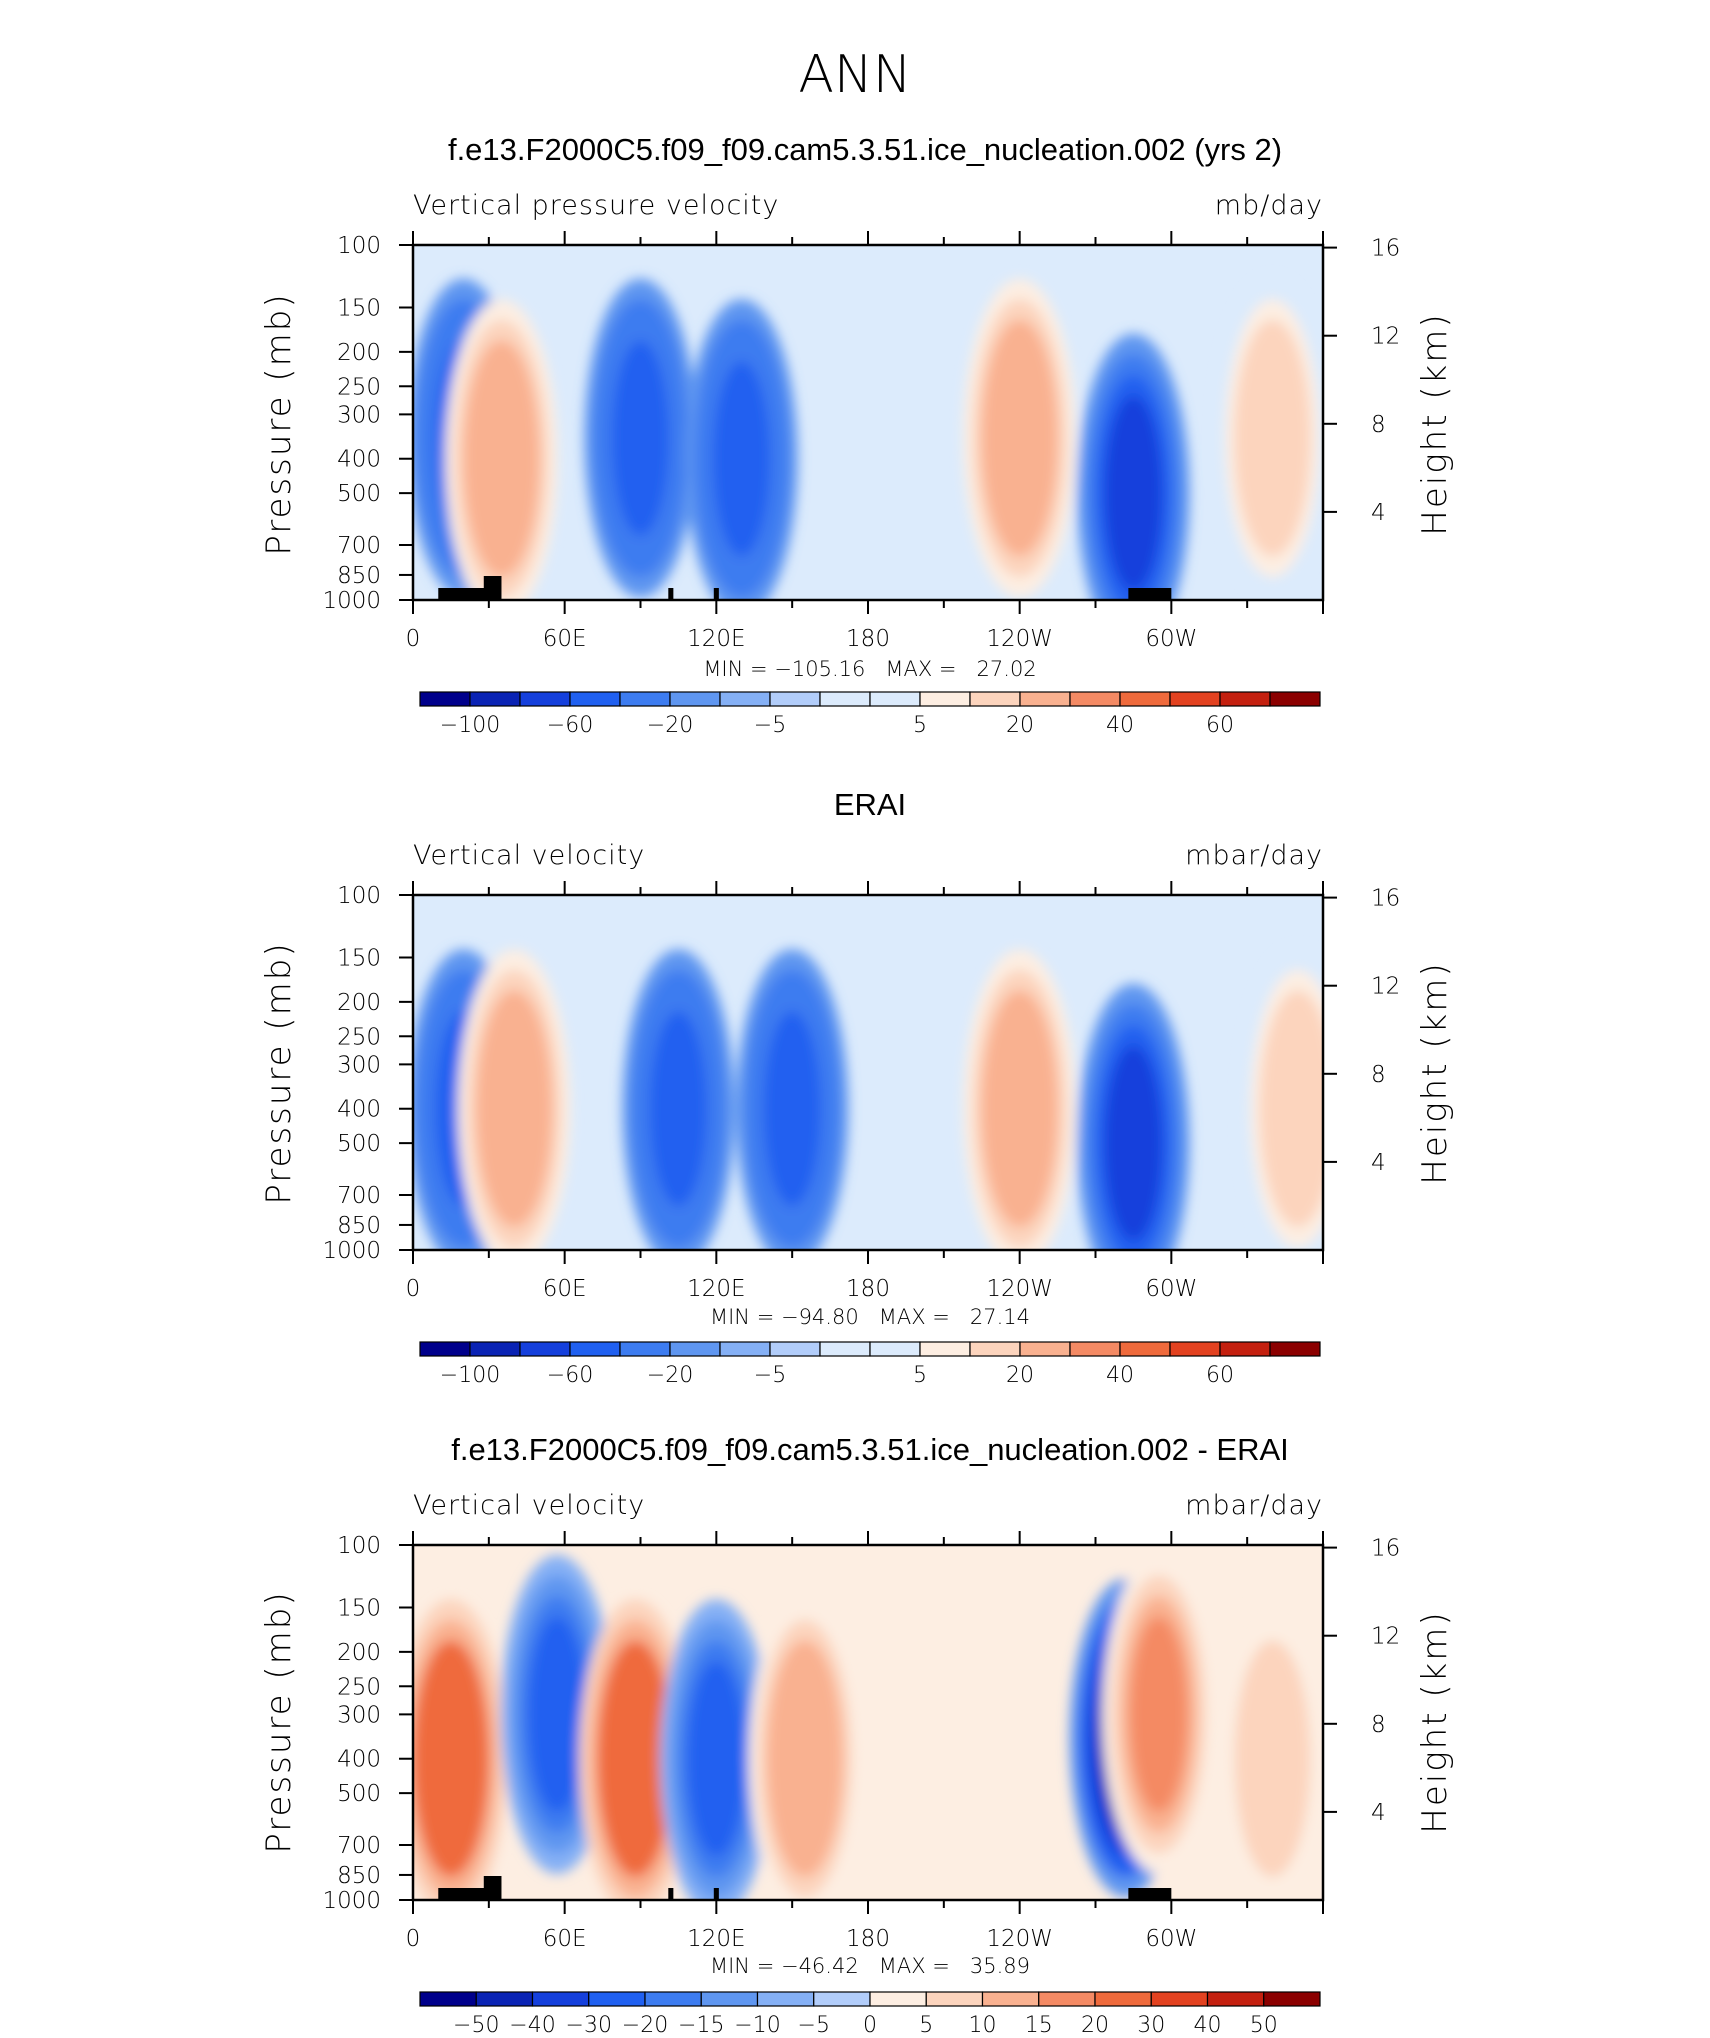  I want to click on y2-tick-label: 8, so click(1378, 1725).